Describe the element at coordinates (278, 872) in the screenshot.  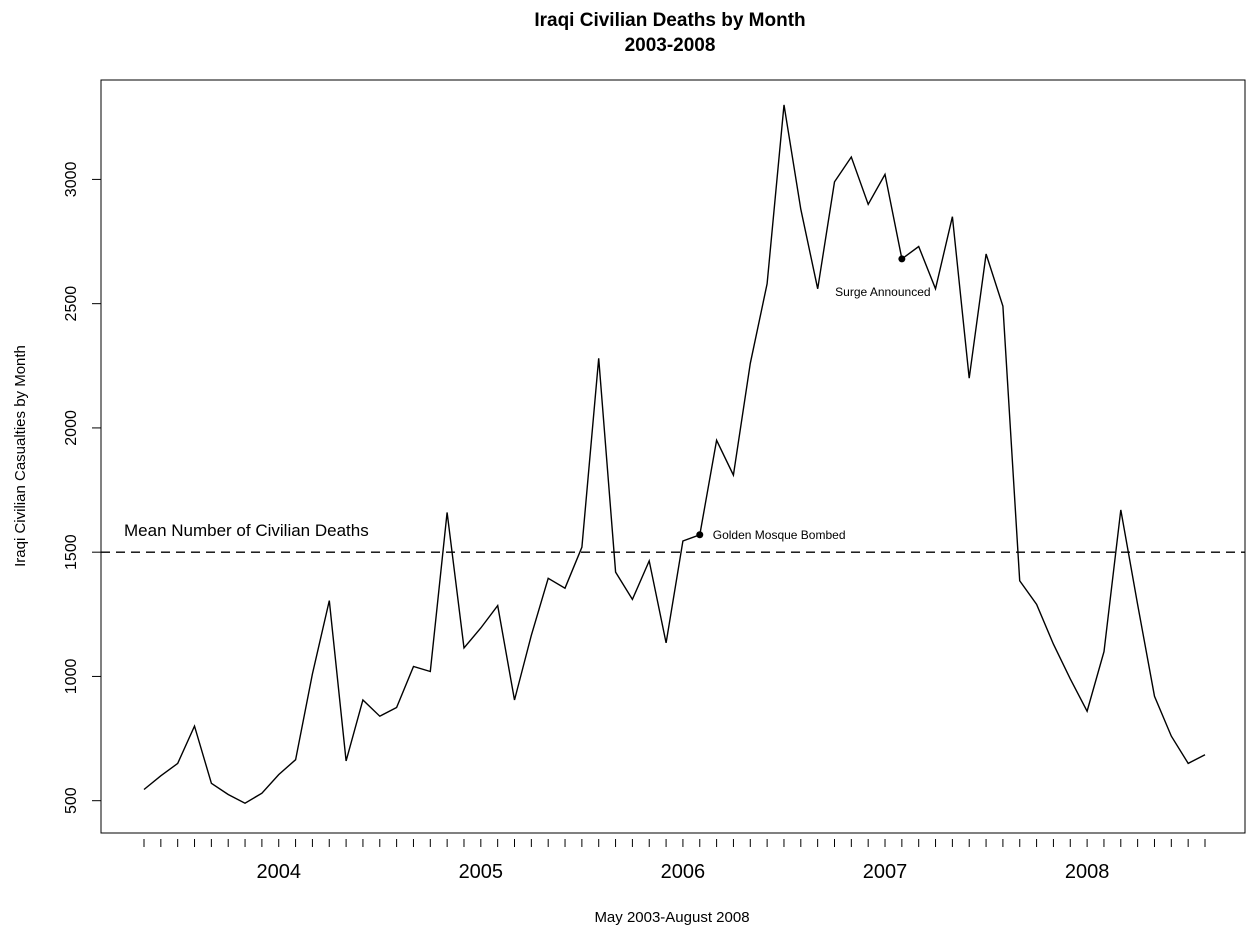
I see `x-year-label: 2004` at that location.